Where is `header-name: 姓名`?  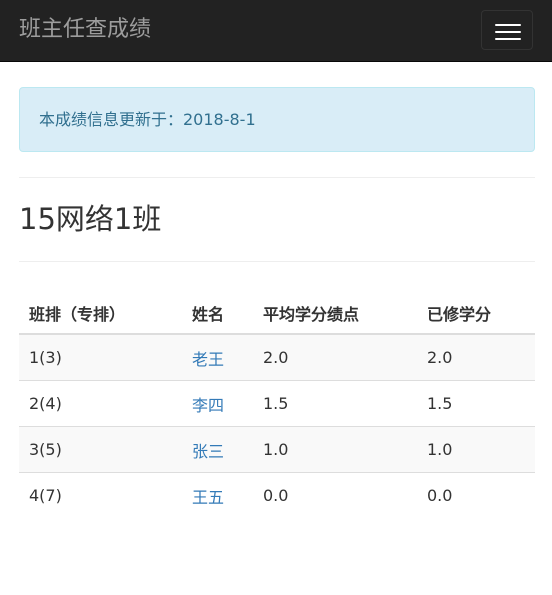
header-name: 姓名 is located at coordinates (217, 313).